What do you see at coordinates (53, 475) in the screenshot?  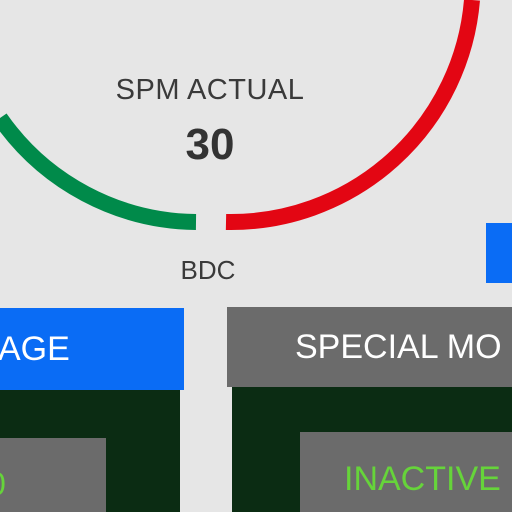 I see `left-status-box: 0` at bounding box center [53, 475].